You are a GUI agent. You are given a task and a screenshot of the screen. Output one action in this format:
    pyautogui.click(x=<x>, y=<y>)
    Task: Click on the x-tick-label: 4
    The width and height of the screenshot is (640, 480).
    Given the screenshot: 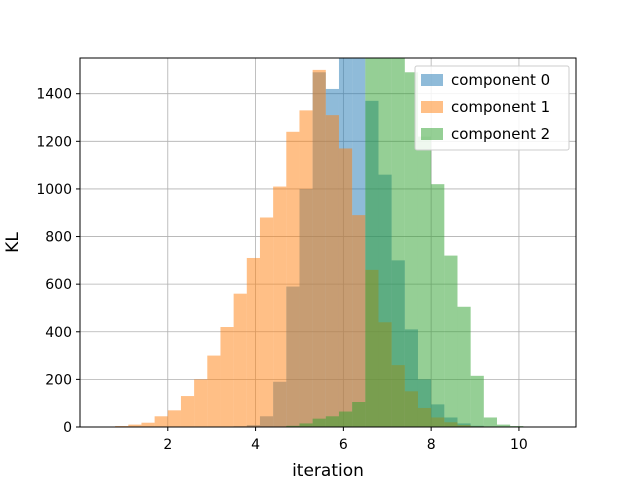 What is the action you would take?
    pyautogui.click(x=255, y=445)
    